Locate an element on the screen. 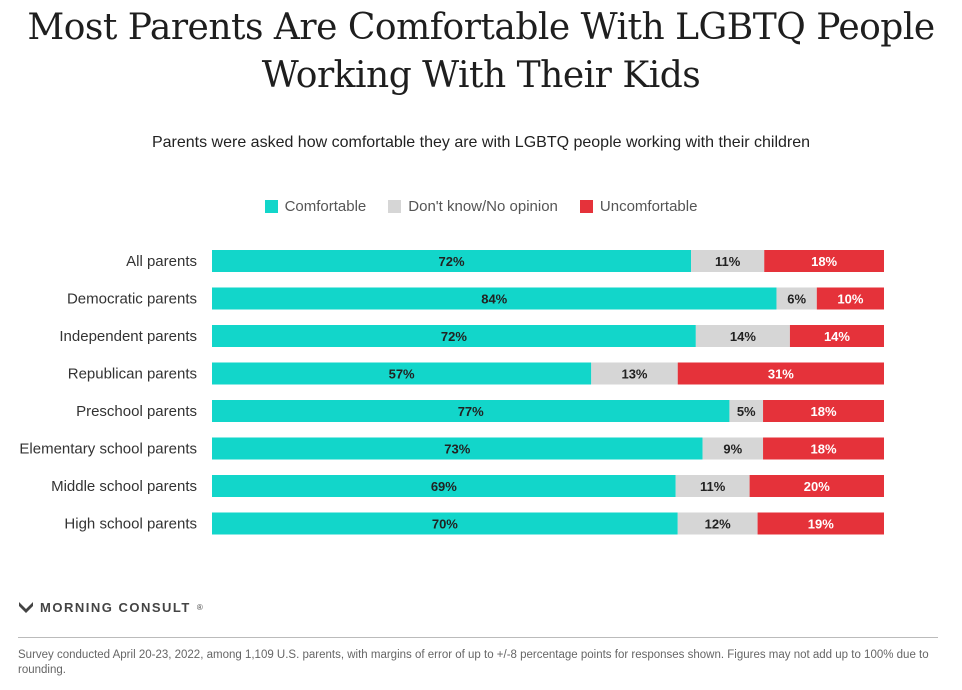 Image resolution: width=962 pixels, height=690 pixels. bar-preschool-parents-comfortable is located at coordinates (471, 411).